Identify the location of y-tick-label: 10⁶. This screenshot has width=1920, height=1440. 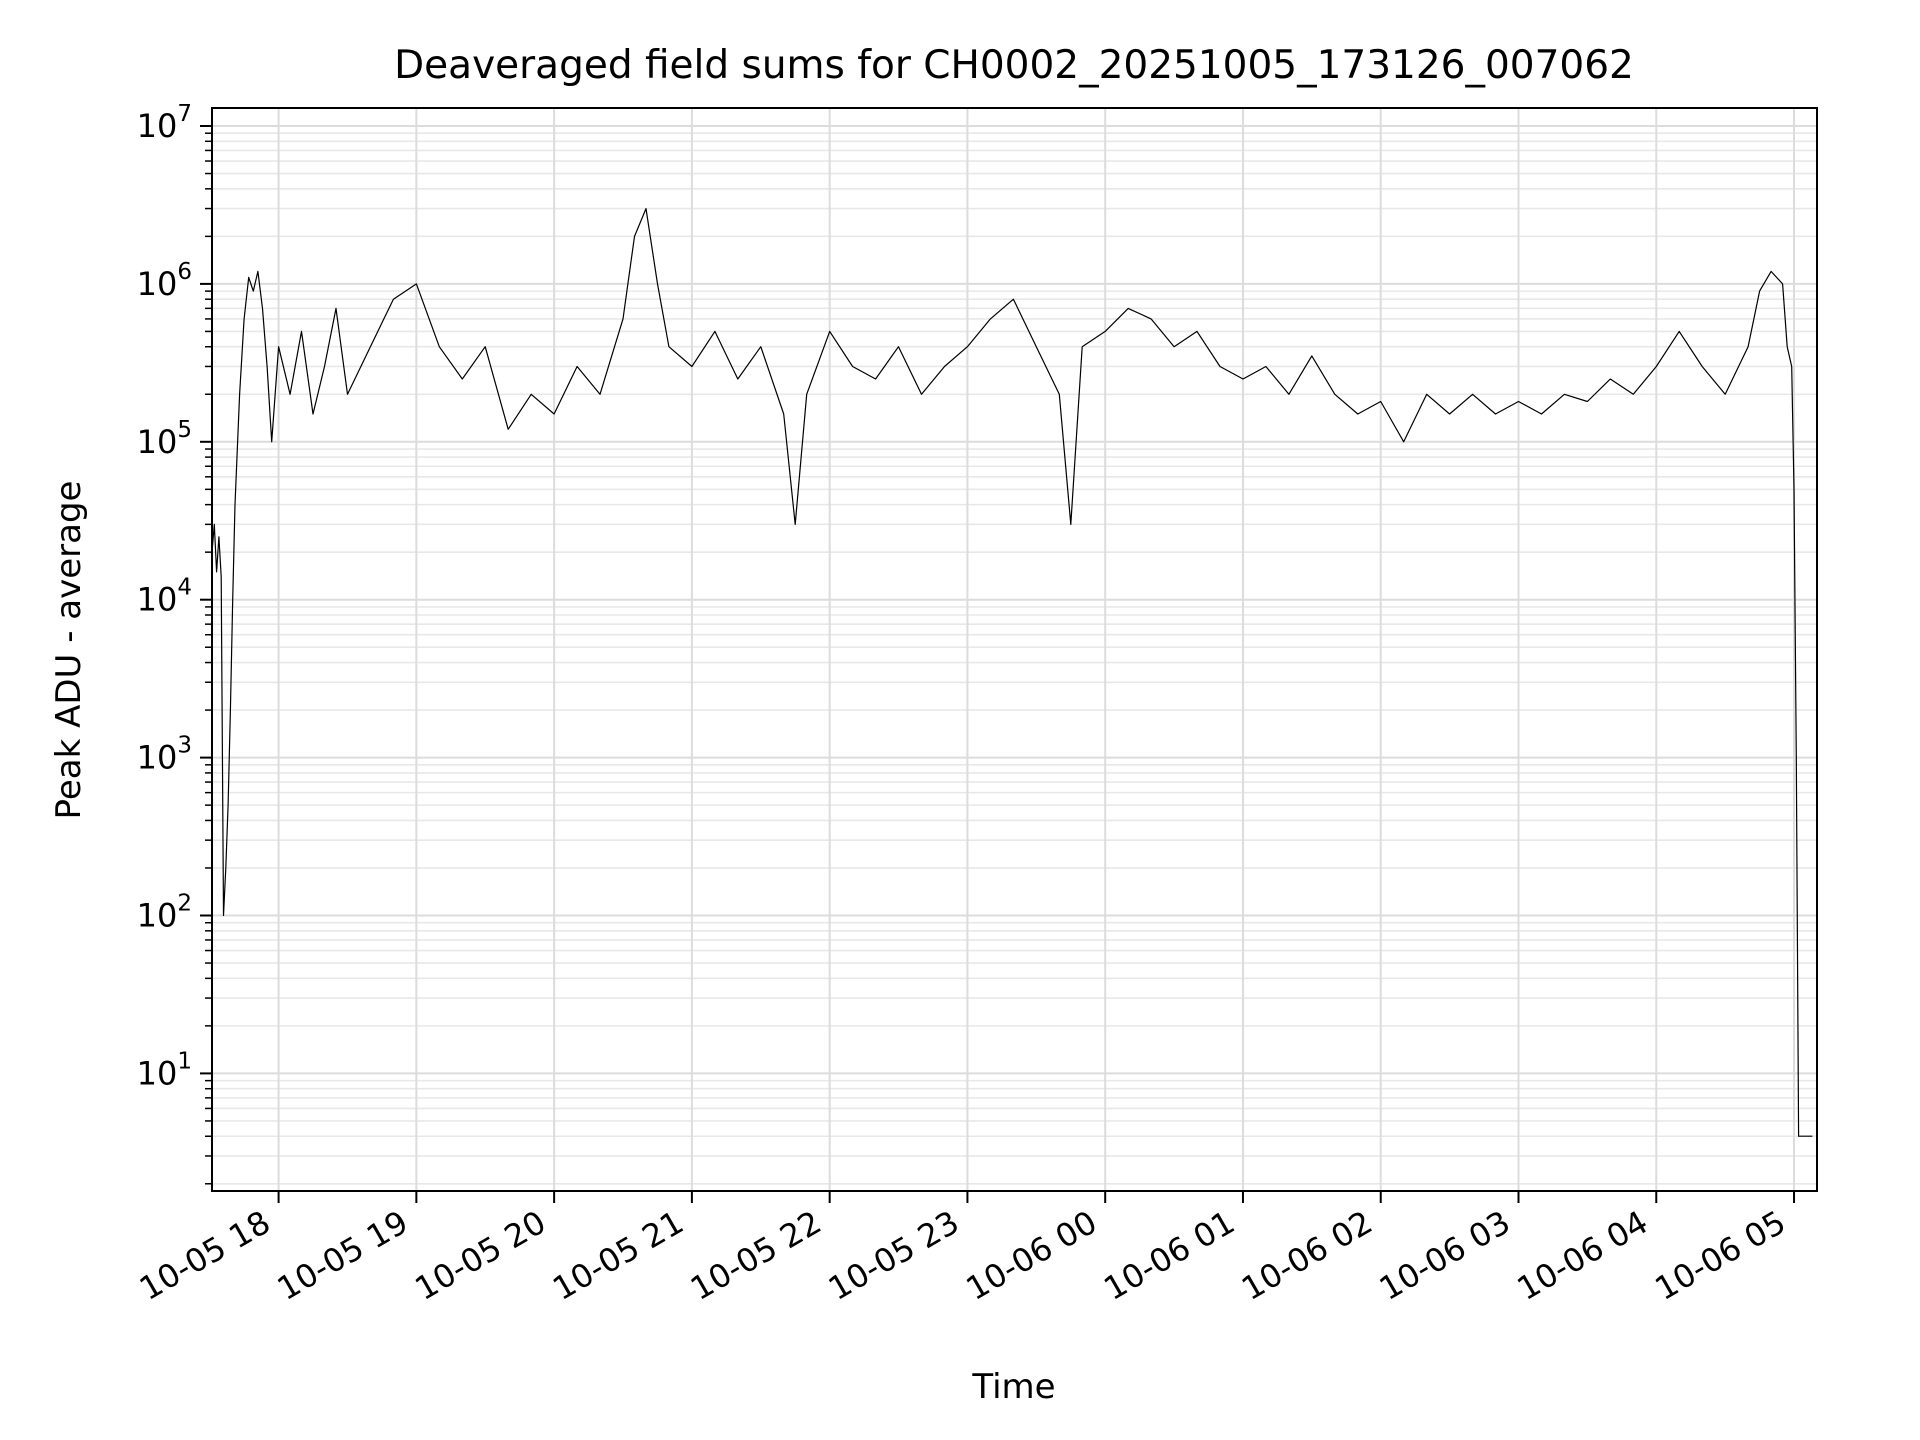
(164, 281).